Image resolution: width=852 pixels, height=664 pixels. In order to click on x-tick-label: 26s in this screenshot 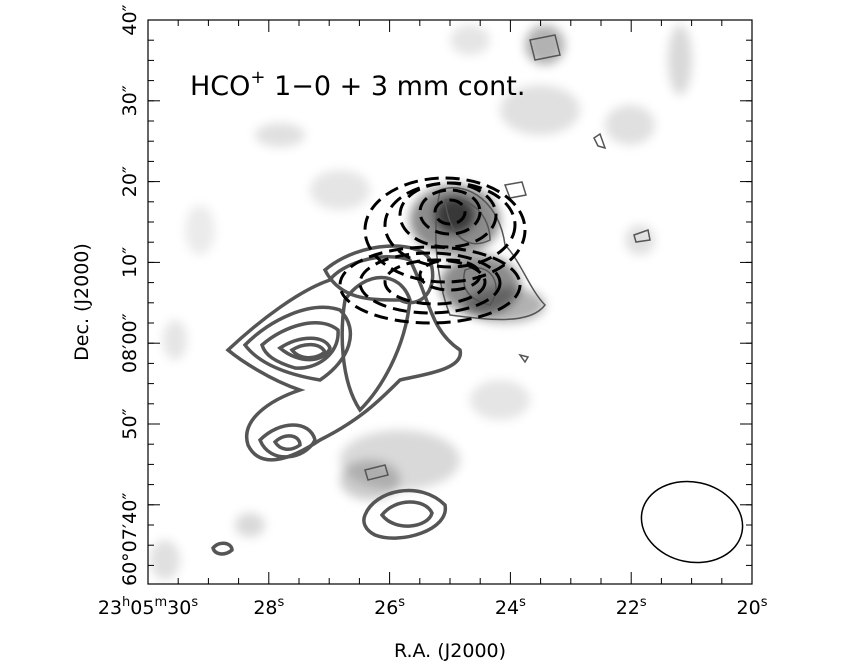, I will do `click(389, 607)`.